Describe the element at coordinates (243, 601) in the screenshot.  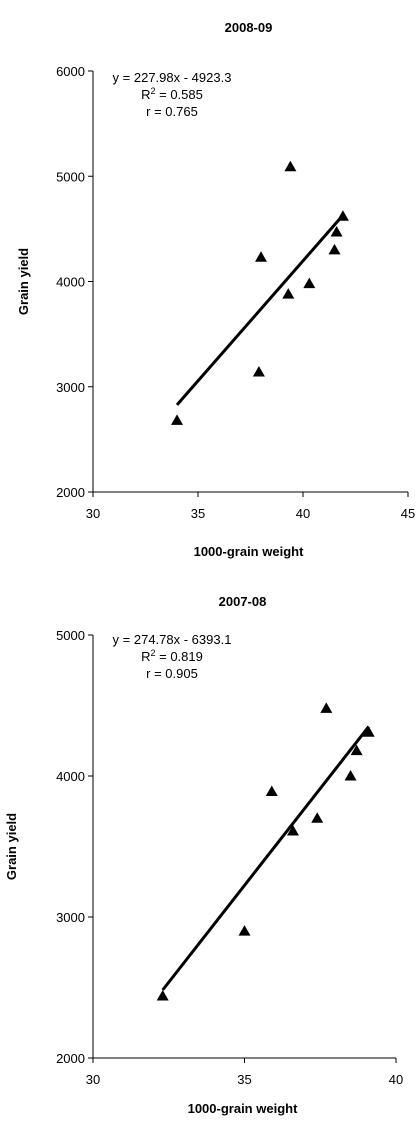
I see `chart-title: 2007-08` at that location.